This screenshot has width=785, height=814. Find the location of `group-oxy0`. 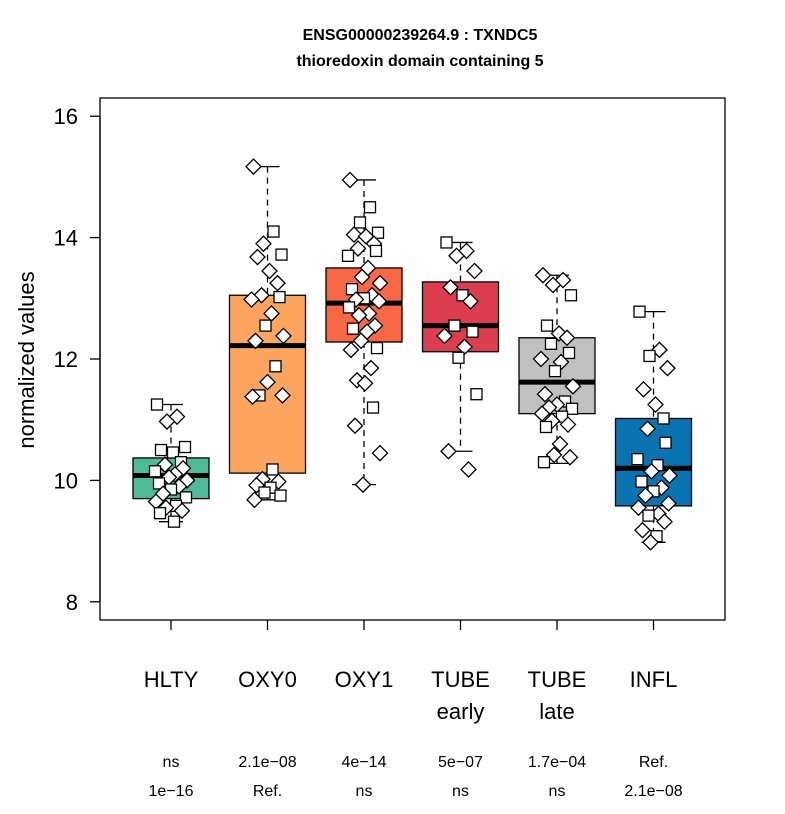

group-oxy0 is located at coordinates (267, 333).